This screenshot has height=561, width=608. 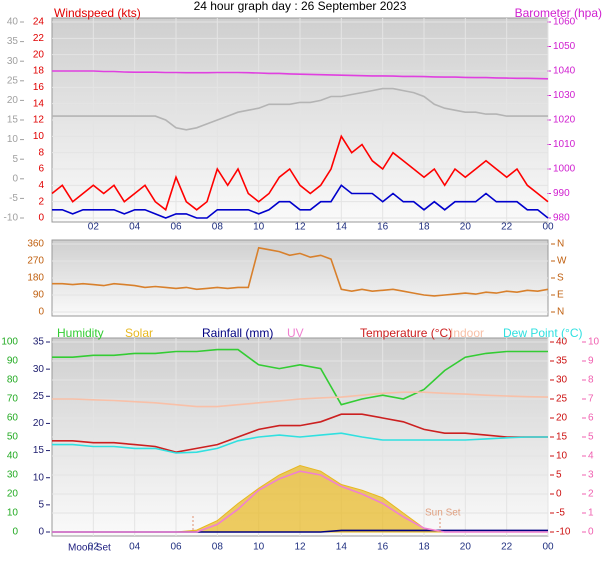 I want to click on annotation: Sun Set, so click(x=443, y=513).